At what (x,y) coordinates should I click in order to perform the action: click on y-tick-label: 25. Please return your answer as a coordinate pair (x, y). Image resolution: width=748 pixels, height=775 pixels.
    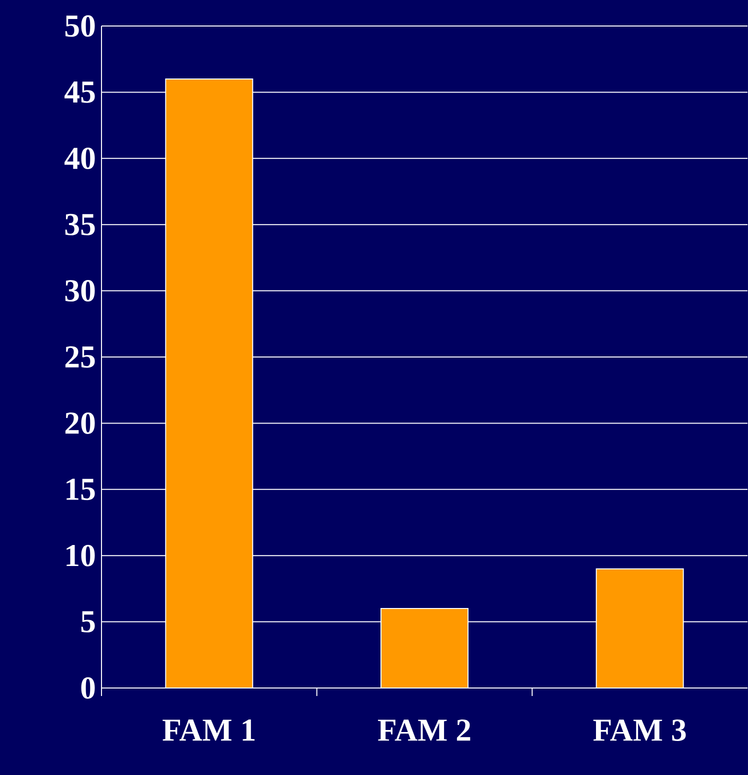
    Looking at the image, I should click on (80, 357).